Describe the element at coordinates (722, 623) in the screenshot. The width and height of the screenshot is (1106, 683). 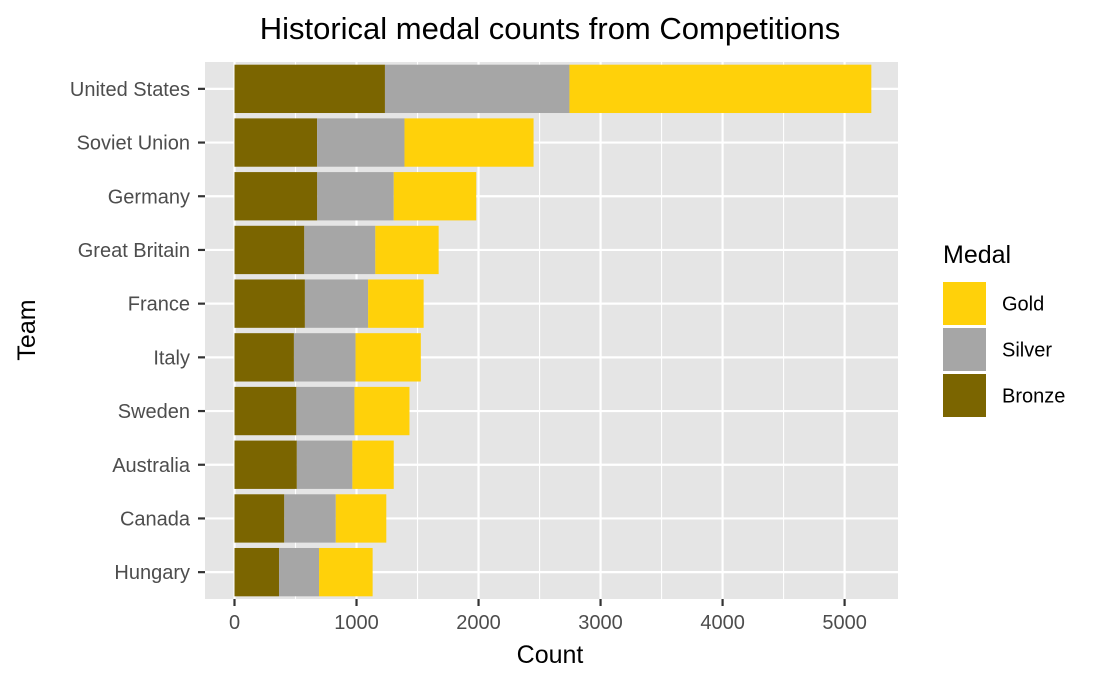
I see `x-tick-label: 4000` at that location.